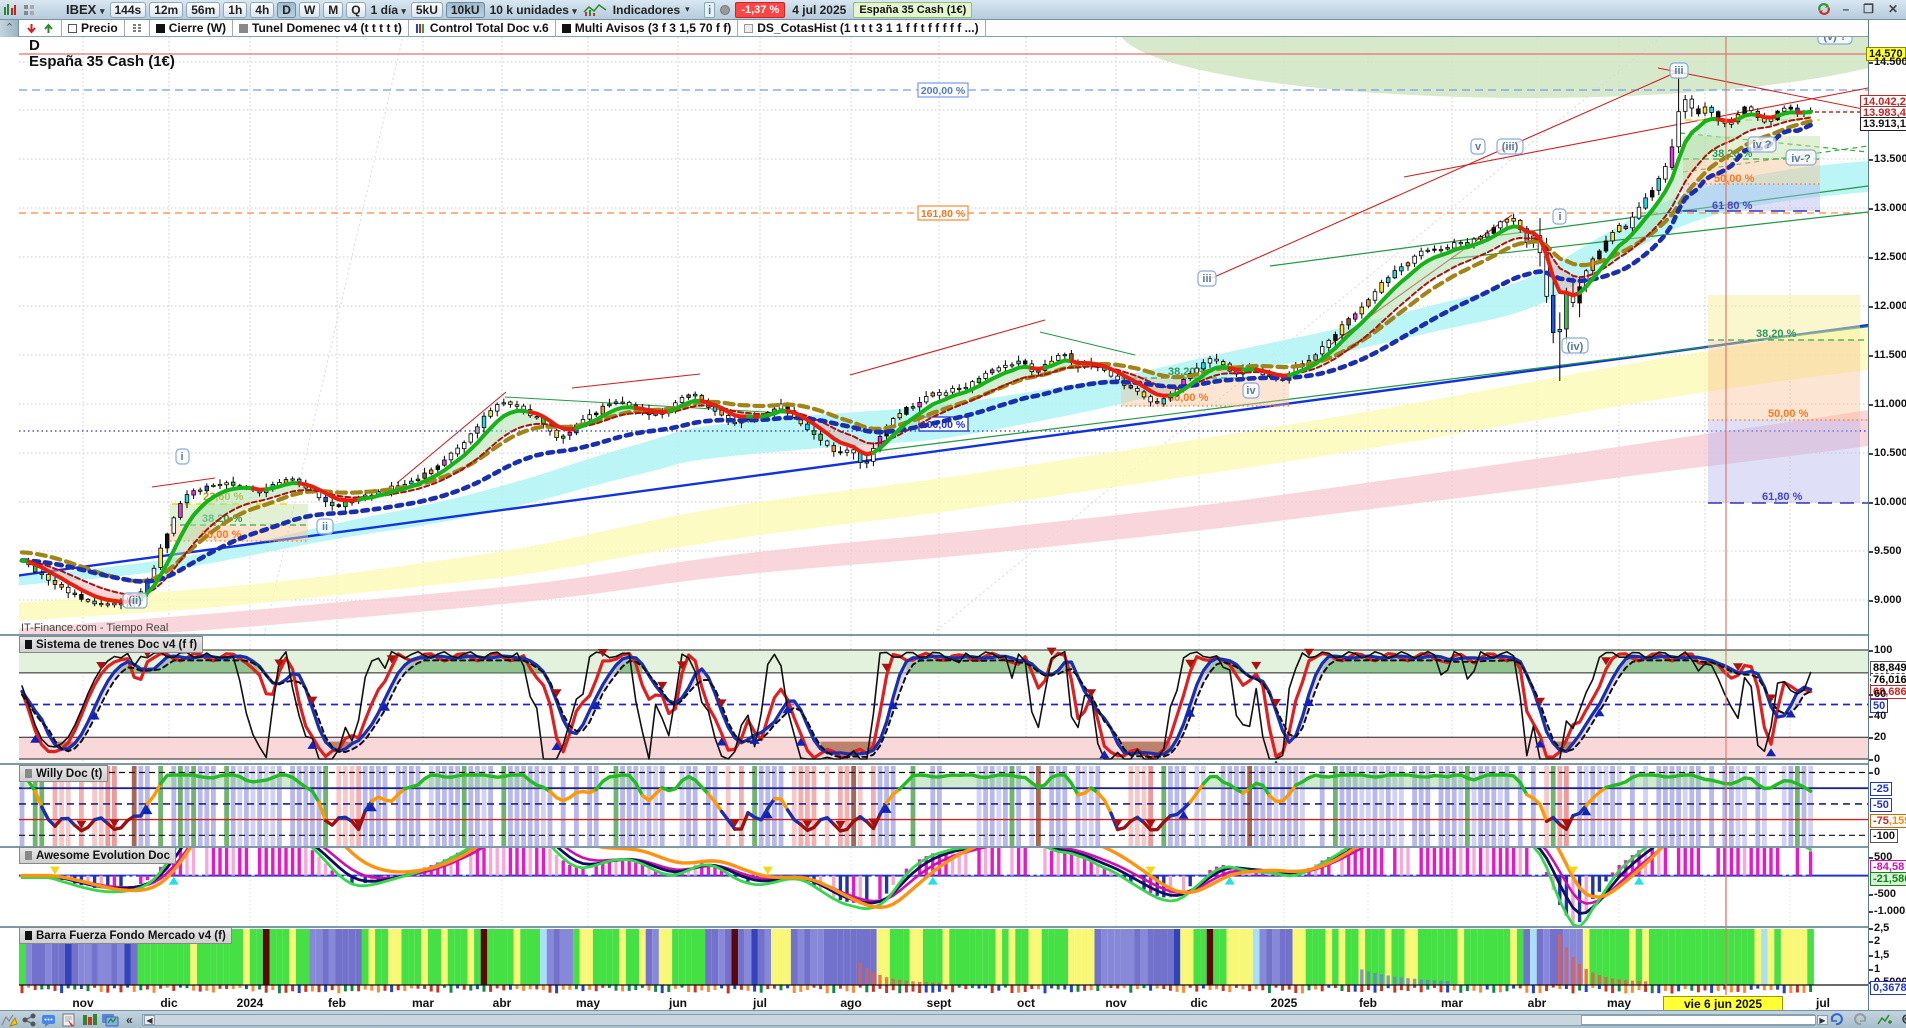 This screenshot has width=1906, height=1028. I want to click on svg-text: (v) ?, so click(1835, 40).